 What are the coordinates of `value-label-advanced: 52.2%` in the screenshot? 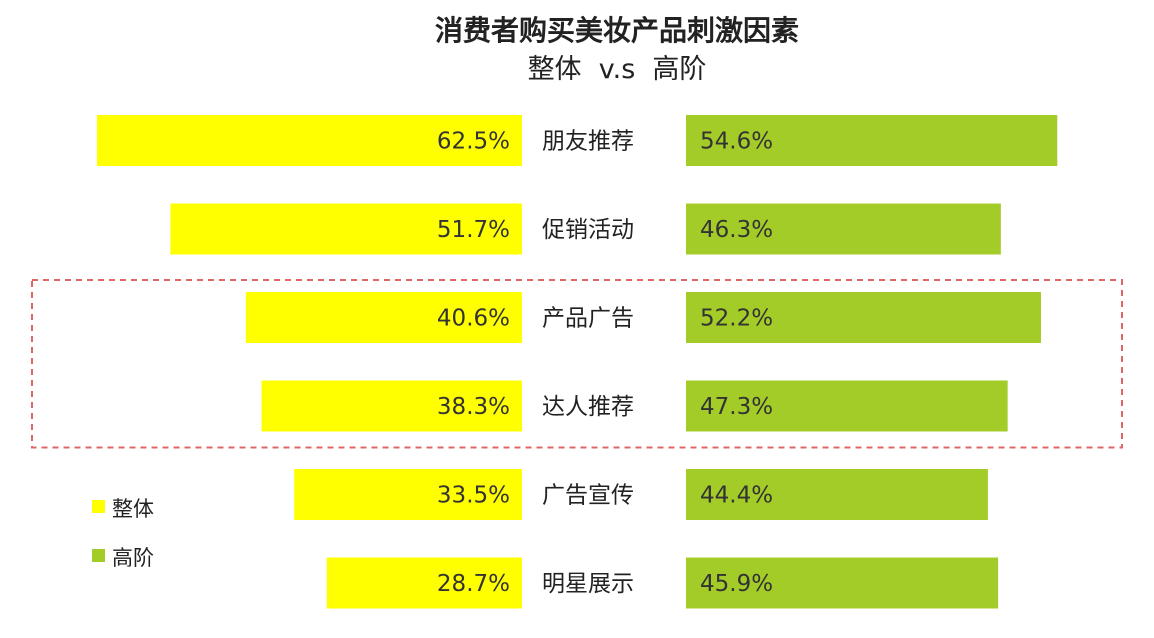 It's located at (736, 319).